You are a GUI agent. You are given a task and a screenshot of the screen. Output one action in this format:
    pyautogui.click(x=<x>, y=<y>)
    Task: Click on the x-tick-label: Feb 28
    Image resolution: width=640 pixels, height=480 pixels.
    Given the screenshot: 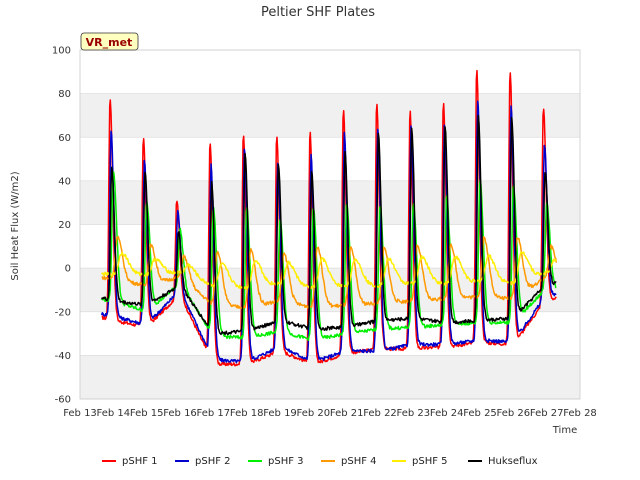 What is the action you would take?
    pyautogui.click(x=580, y=413)
    